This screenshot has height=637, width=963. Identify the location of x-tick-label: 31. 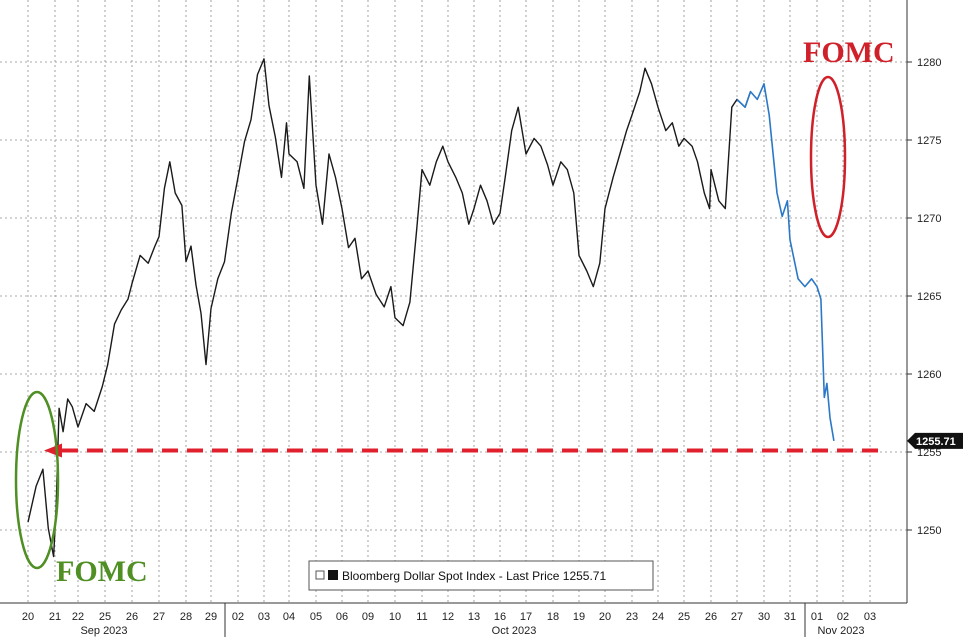
(790, 617).